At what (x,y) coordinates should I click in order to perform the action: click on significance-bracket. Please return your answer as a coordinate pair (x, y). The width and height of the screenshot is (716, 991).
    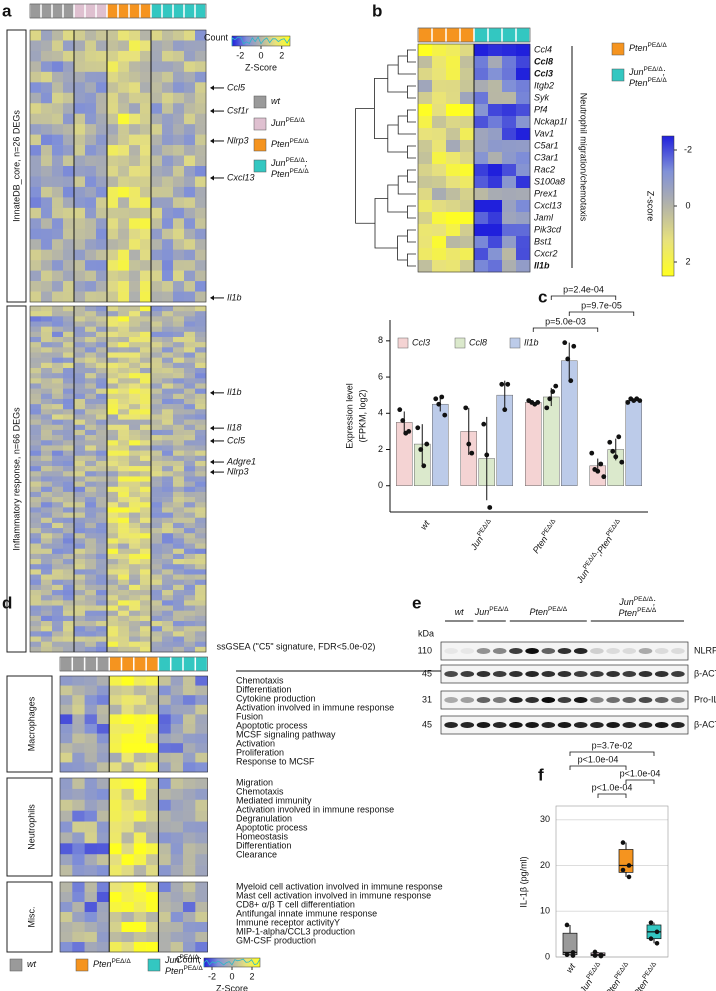
    Looking at the image, I should click on (601, 313).